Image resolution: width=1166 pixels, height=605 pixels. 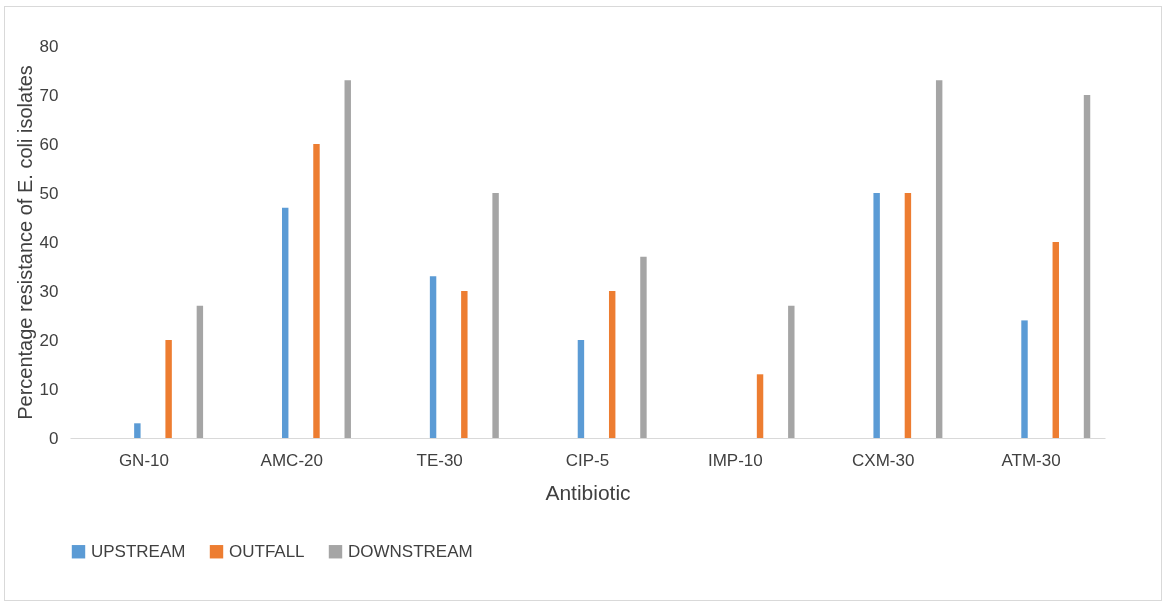 I want to click on y-tick-label: 70, so click(x=49, y=95).